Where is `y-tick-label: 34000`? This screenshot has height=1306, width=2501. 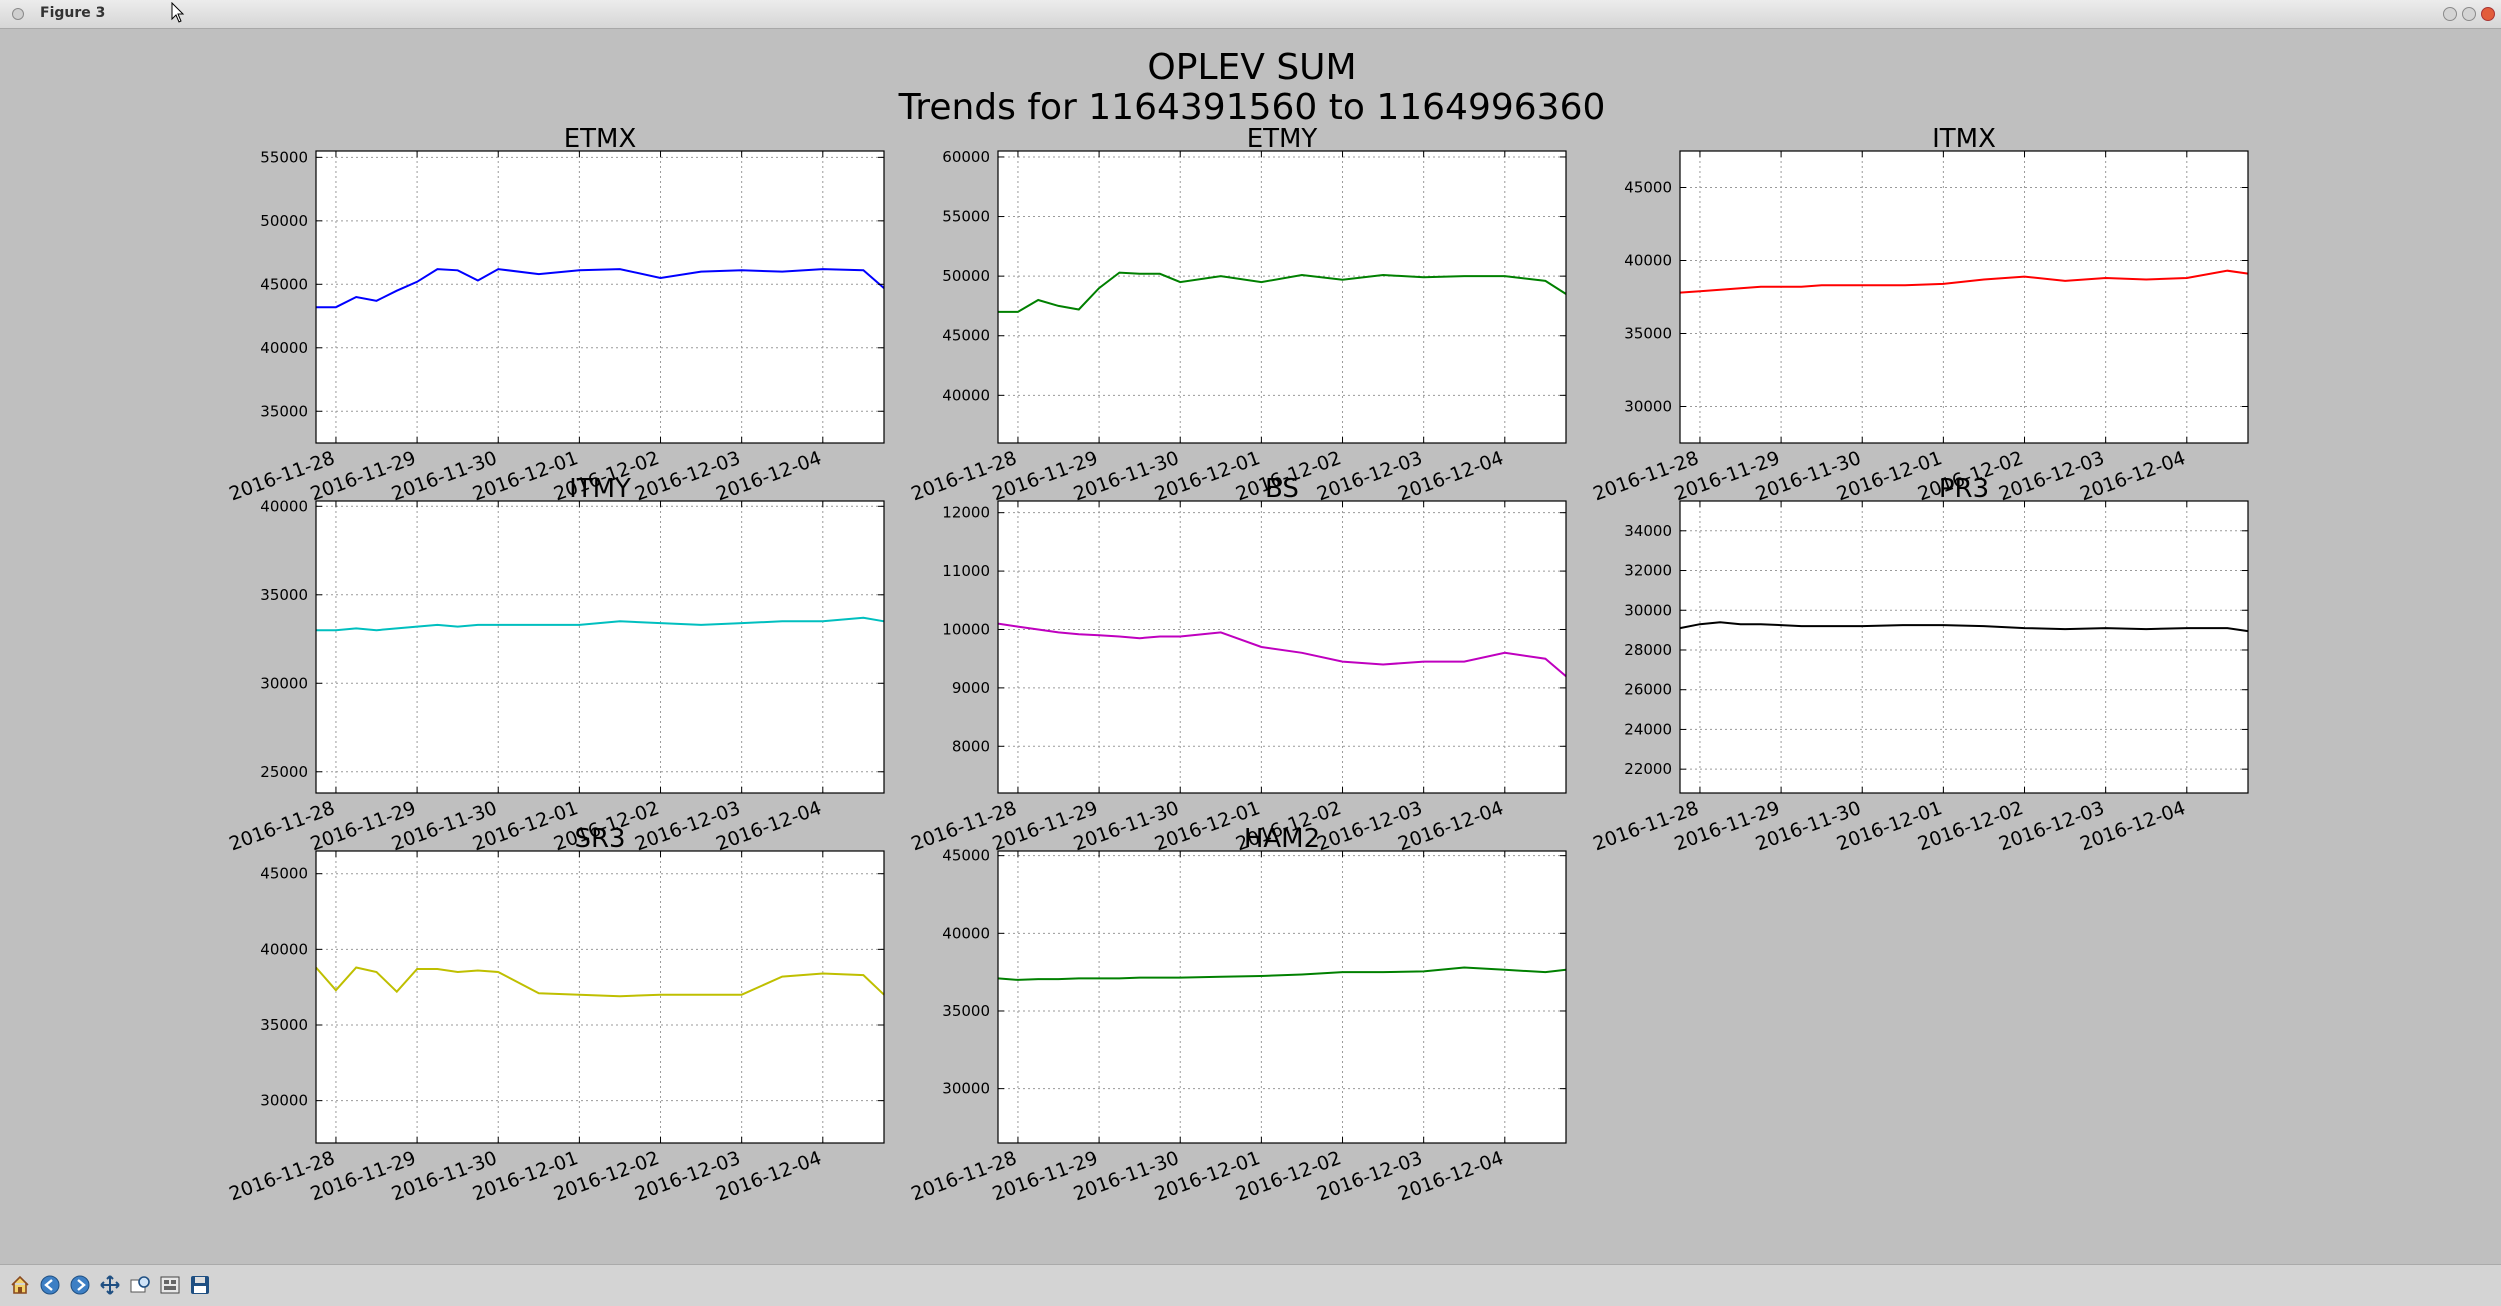
y-tick-label: 34000 is located at coordinates (1648, 531).